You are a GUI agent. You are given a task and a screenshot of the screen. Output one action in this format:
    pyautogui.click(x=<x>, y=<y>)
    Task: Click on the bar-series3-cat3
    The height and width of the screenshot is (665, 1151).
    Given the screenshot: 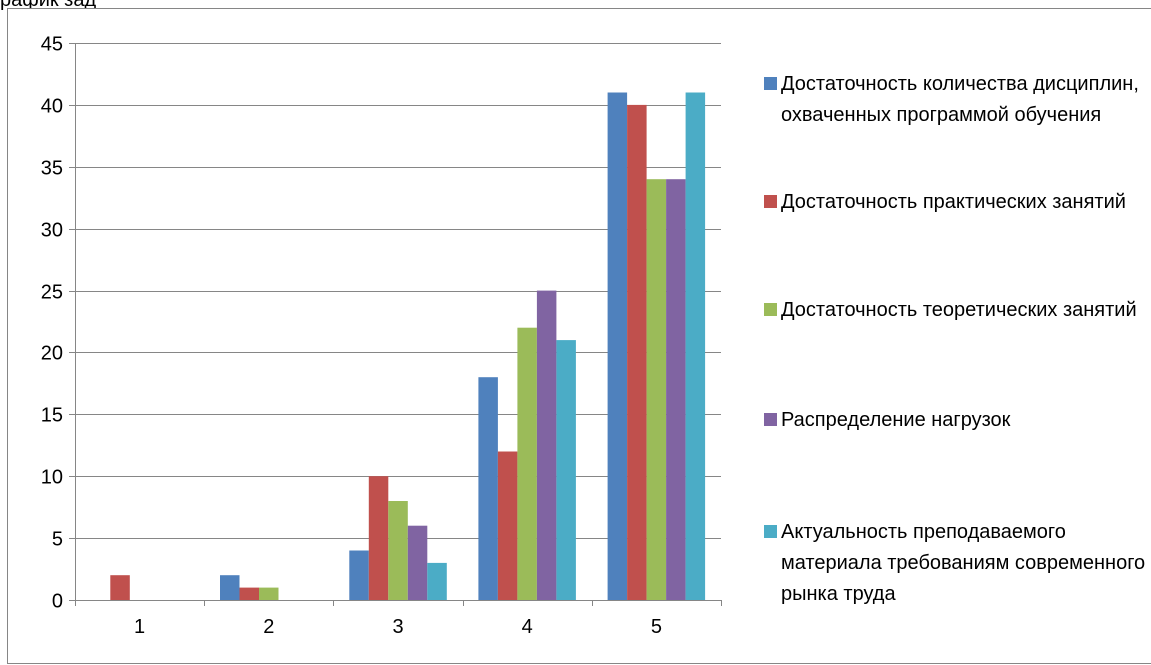 What is the action you would take?
    pyautogui.click(x=398, y=550)
    